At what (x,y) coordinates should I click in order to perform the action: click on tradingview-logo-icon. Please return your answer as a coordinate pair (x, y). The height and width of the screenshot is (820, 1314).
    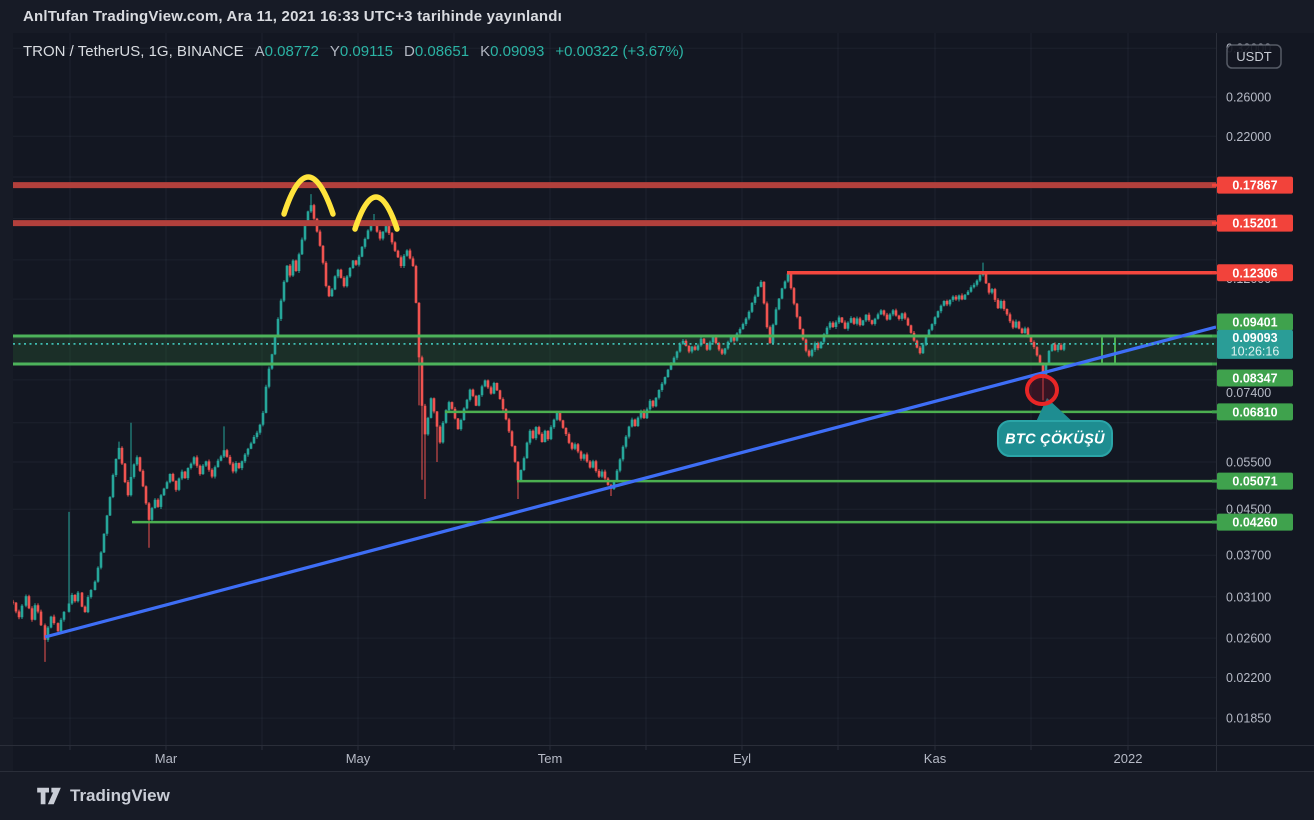
    Looking at the image, I should click on (49, 796).